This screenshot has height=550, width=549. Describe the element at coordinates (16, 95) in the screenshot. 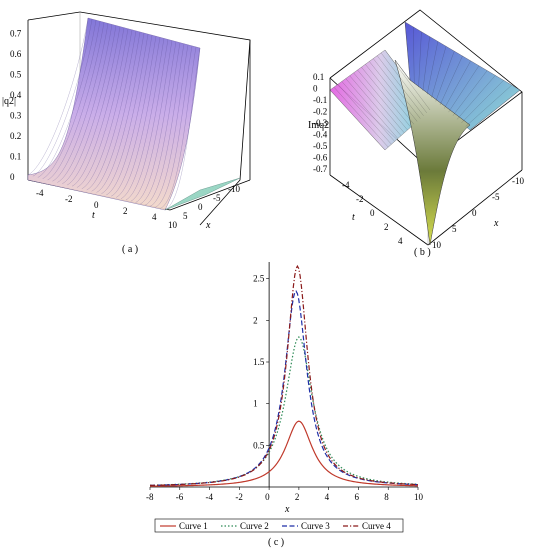

I see `panel-a-z-tick: 0.4` at that location.